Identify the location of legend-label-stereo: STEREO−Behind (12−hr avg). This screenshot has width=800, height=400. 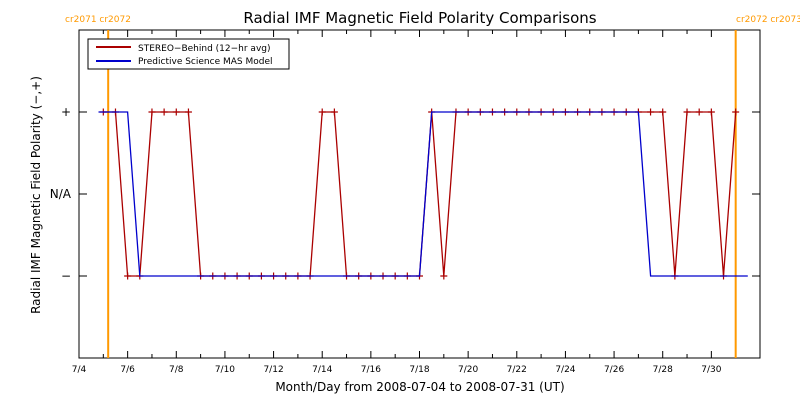
(204, 49).